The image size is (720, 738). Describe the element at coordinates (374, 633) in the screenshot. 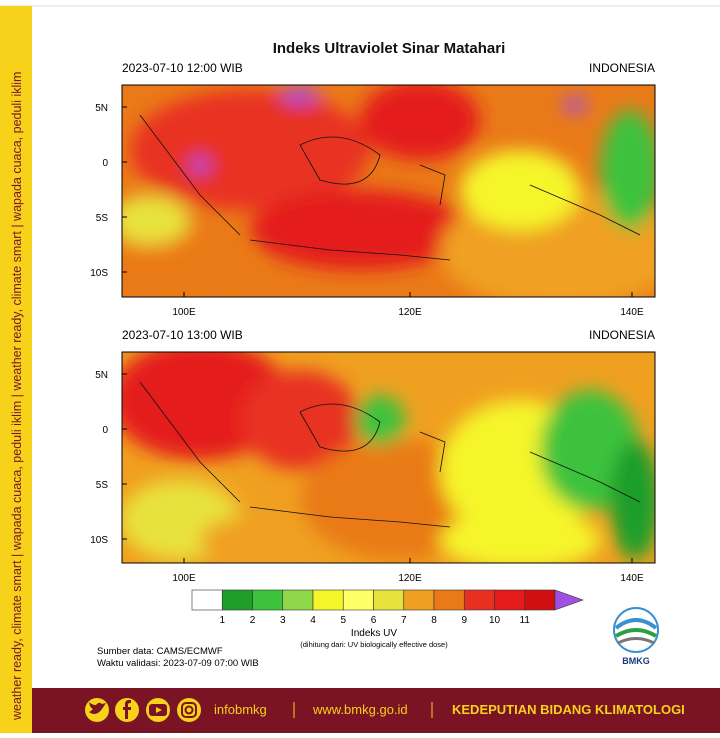

I see `colorbar-title: Indeks UV` at that location.